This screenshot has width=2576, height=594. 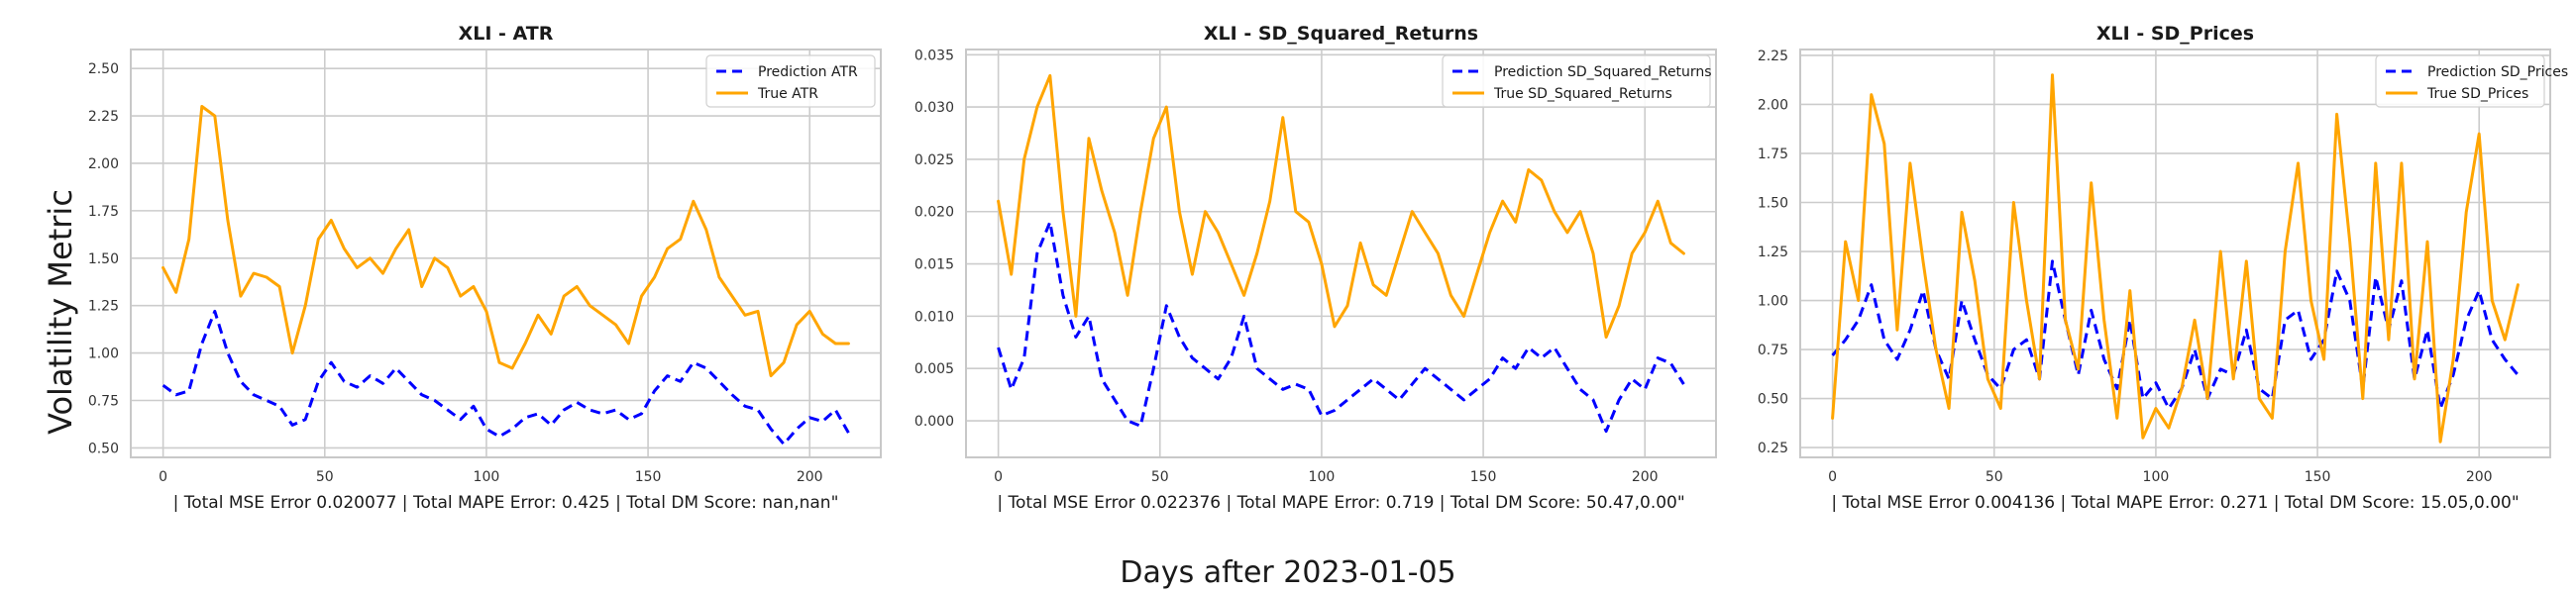 I want to click on legend-entry: Prediction SD_Squared_Returns, so click(x=1603, y=72).